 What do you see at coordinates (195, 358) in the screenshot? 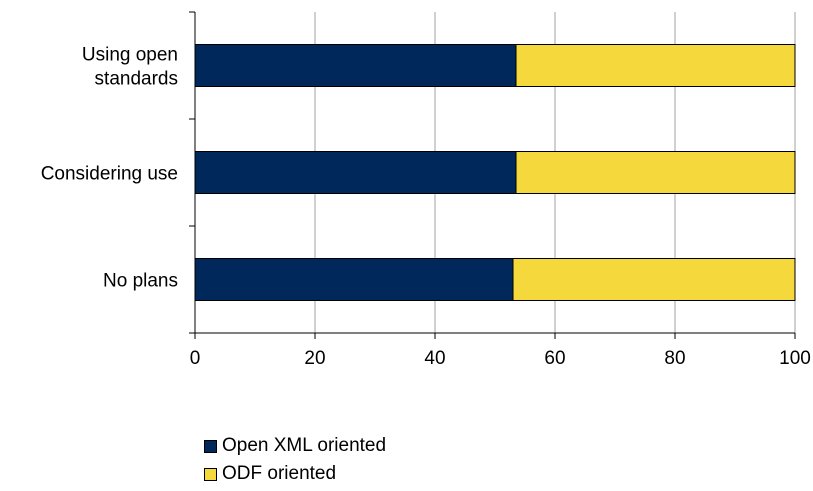
I see `x-tick-label-0: 0` at bounding box center [195, 358].